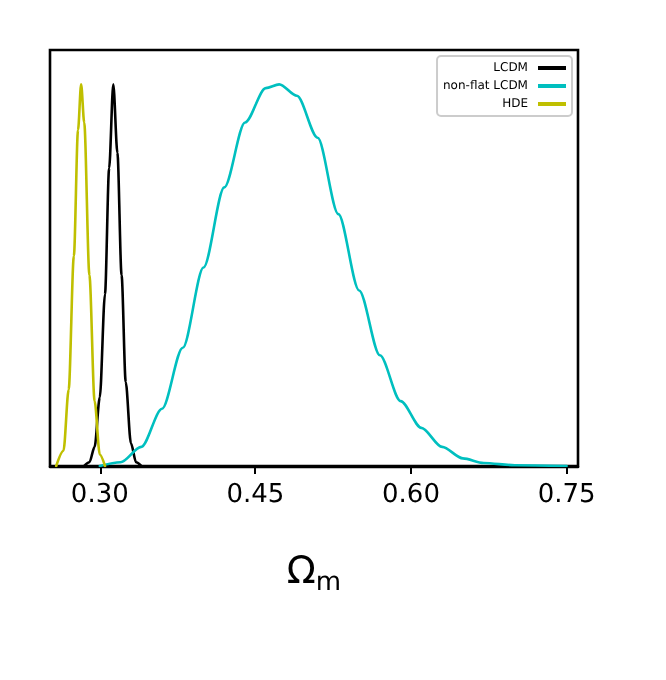  What do you see at coordinates (255, 495) in the screenshot?
I see `x-tick-label: 0.45` at bounding box center [255, 495].